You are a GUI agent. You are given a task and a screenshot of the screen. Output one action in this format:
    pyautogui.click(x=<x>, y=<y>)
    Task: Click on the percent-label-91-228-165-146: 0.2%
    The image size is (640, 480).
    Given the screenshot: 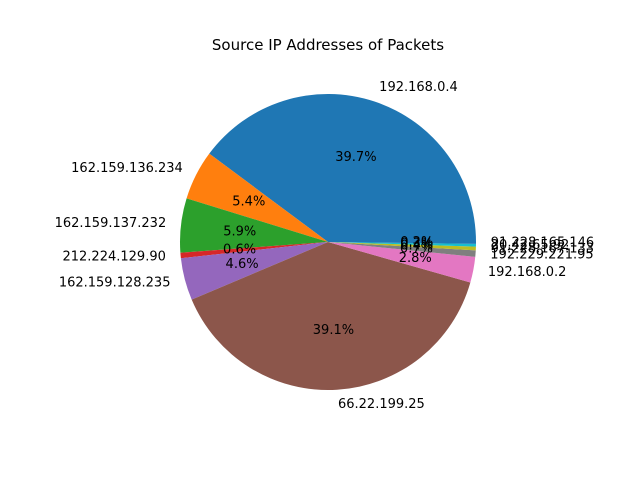 What is the action you would take?
    pyautogui.click(x=416, y=242)
    